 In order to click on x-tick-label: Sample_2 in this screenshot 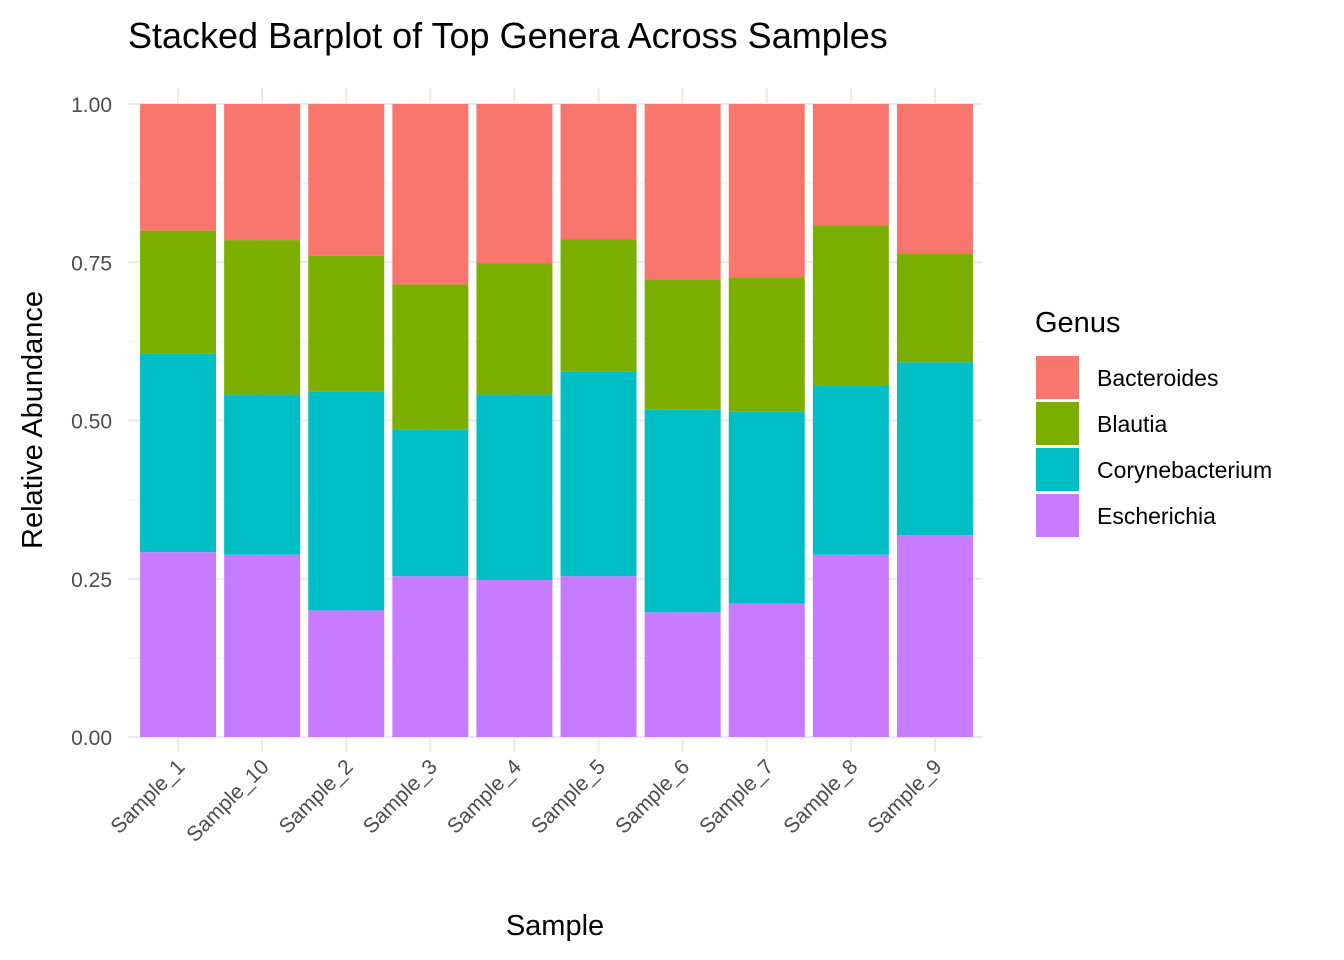, I will do `click(316, 796)`.